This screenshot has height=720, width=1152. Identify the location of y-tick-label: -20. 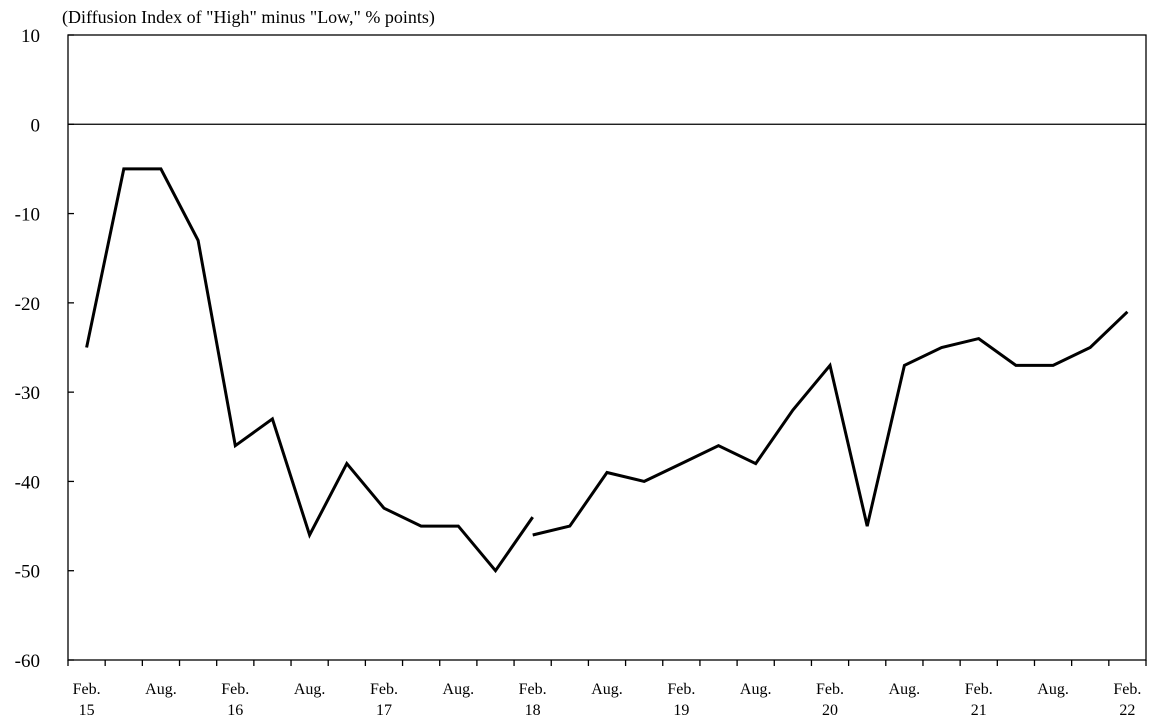
(27, 304).